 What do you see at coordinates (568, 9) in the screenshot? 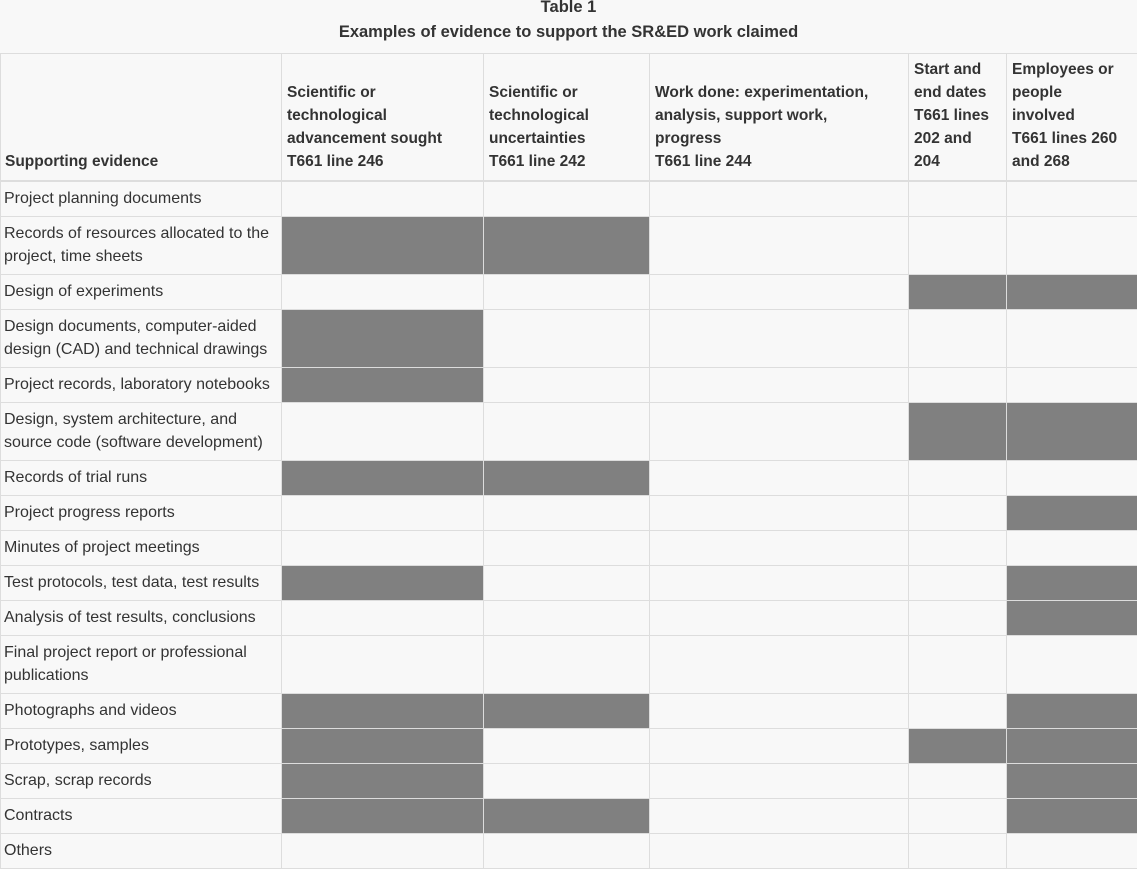
I see `table-number: Table 1` at bounding box center [568, 9].